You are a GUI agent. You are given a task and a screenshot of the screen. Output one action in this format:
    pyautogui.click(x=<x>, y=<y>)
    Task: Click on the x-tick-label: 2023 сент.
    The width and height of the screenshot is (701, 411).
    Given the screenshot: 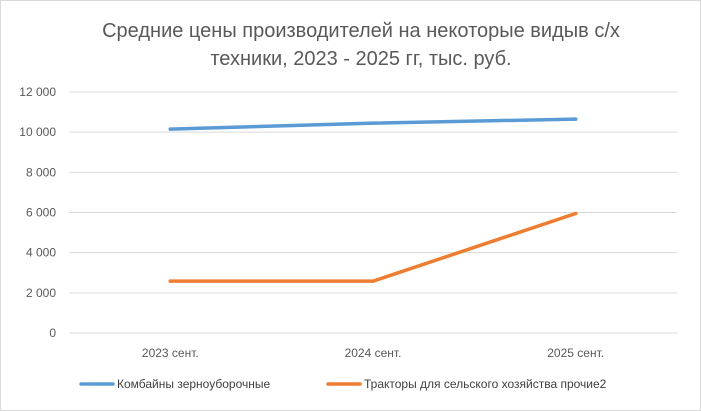 What is the action you would take?
    pyautogui.click(x=170, y=353)
    